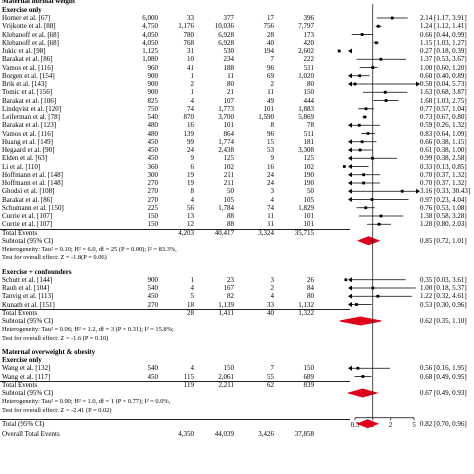 Image resolution: width=474 pixels, height=474 pixels. I want to click on group-2-study-1-total-ctrl: 26, so click(310, 279).